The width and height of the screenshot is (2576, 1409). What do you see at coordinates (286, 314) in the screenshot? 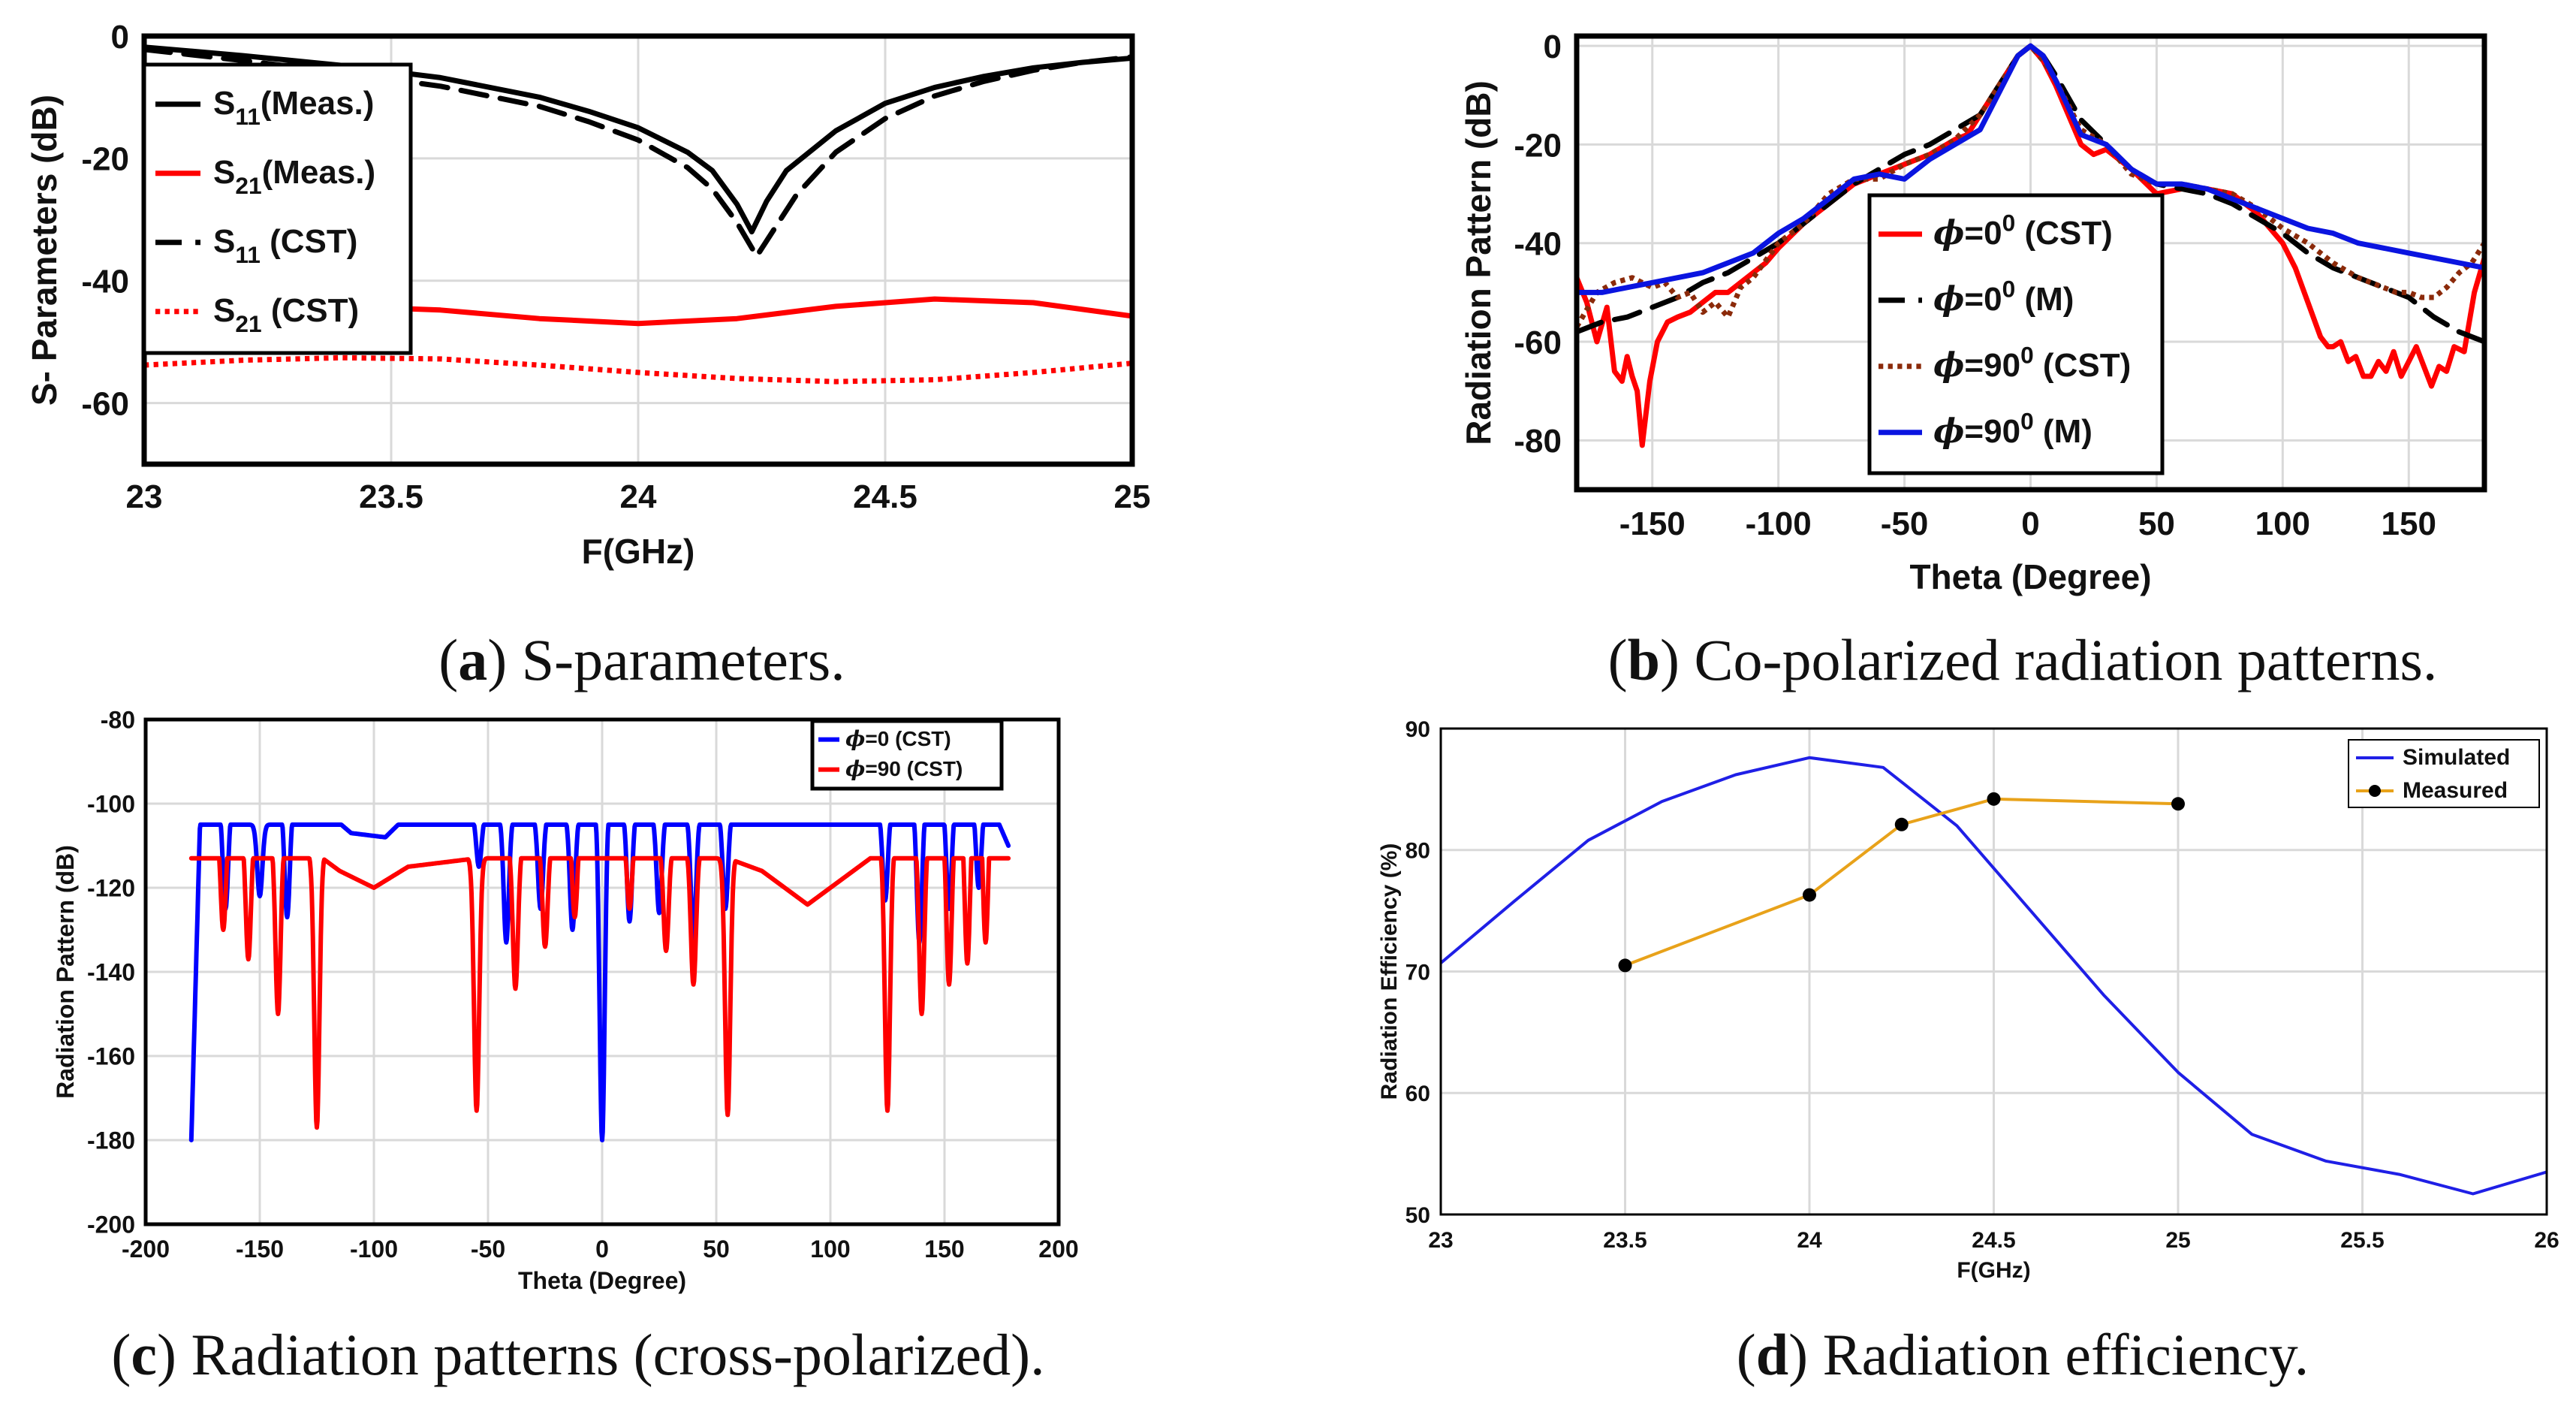
I see `legend-entry-3: S21 (CST)` at bounding box center [286, 314].